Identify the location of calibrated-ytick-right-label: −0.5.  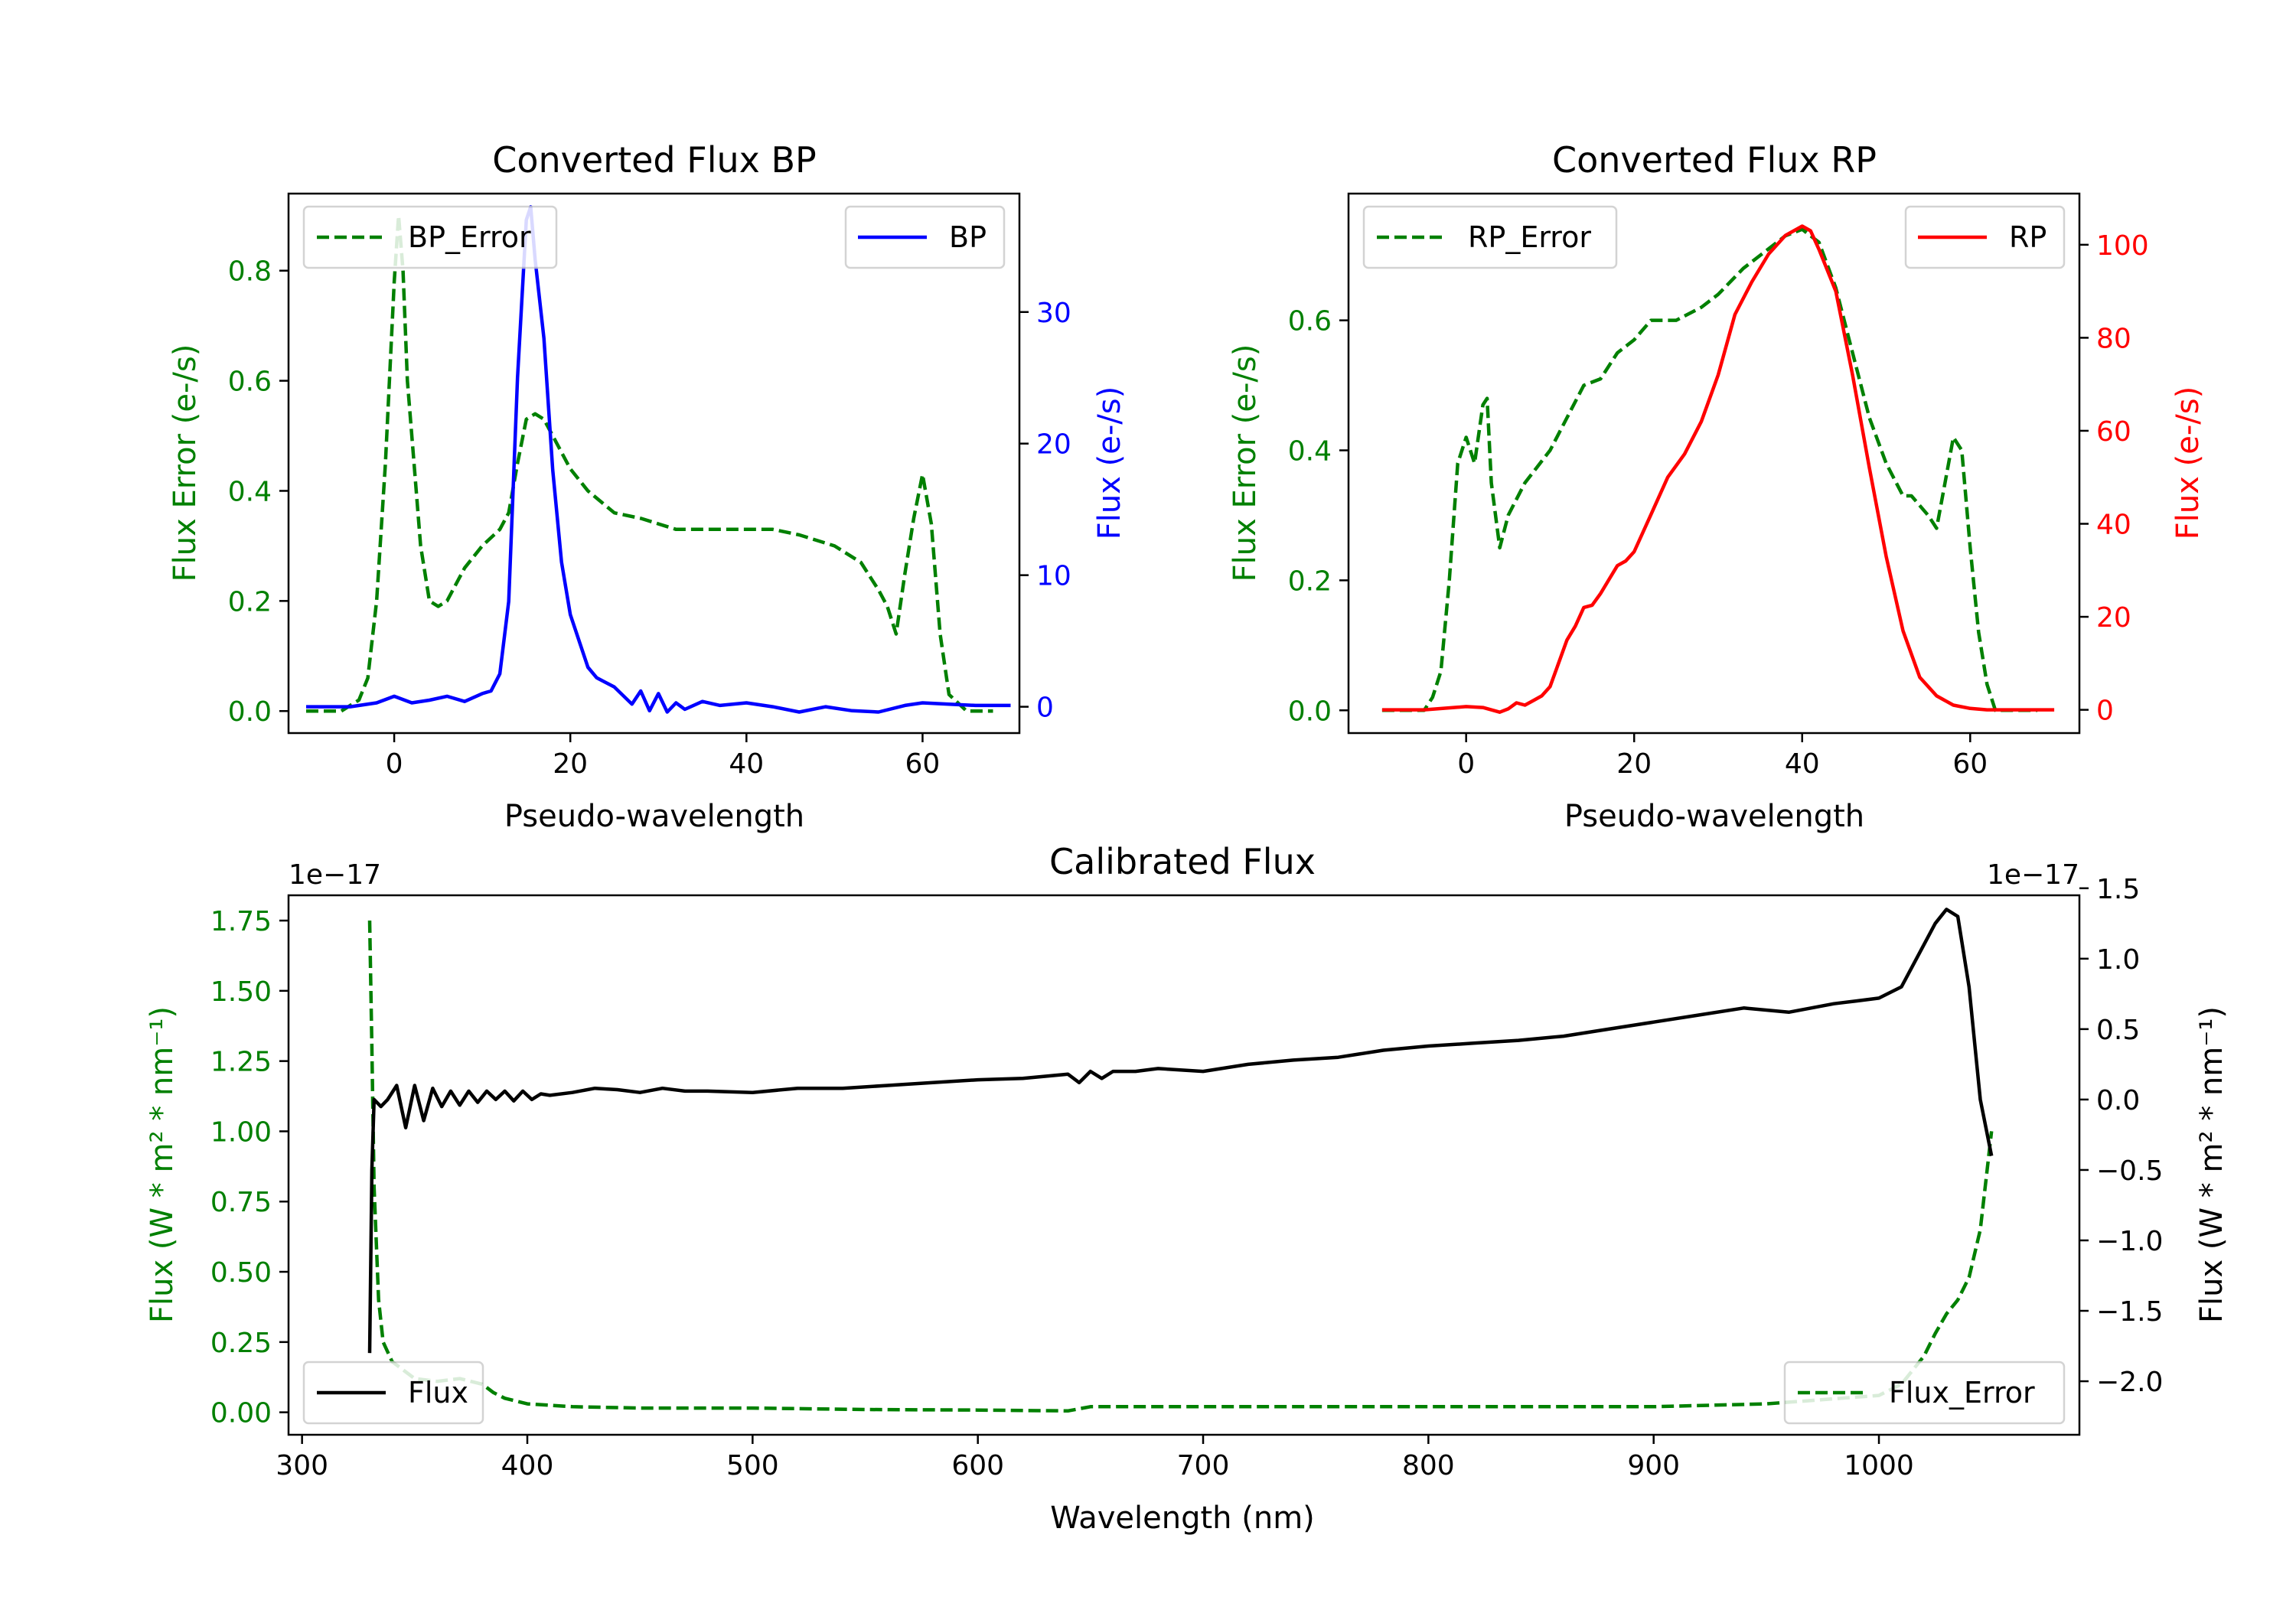
(2129, 1171).